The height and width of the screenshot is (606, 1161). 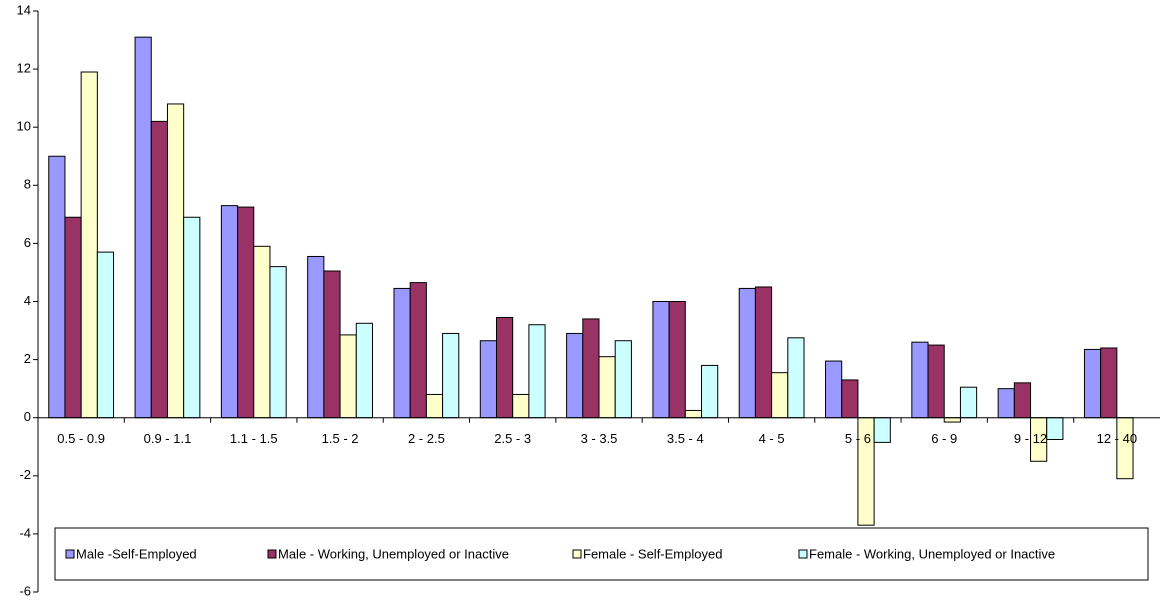 What do you see at coordinates (772, 438) in the screenshot?
I see `x-tick-label: 4 - 5` at bounding box center [772, 438].